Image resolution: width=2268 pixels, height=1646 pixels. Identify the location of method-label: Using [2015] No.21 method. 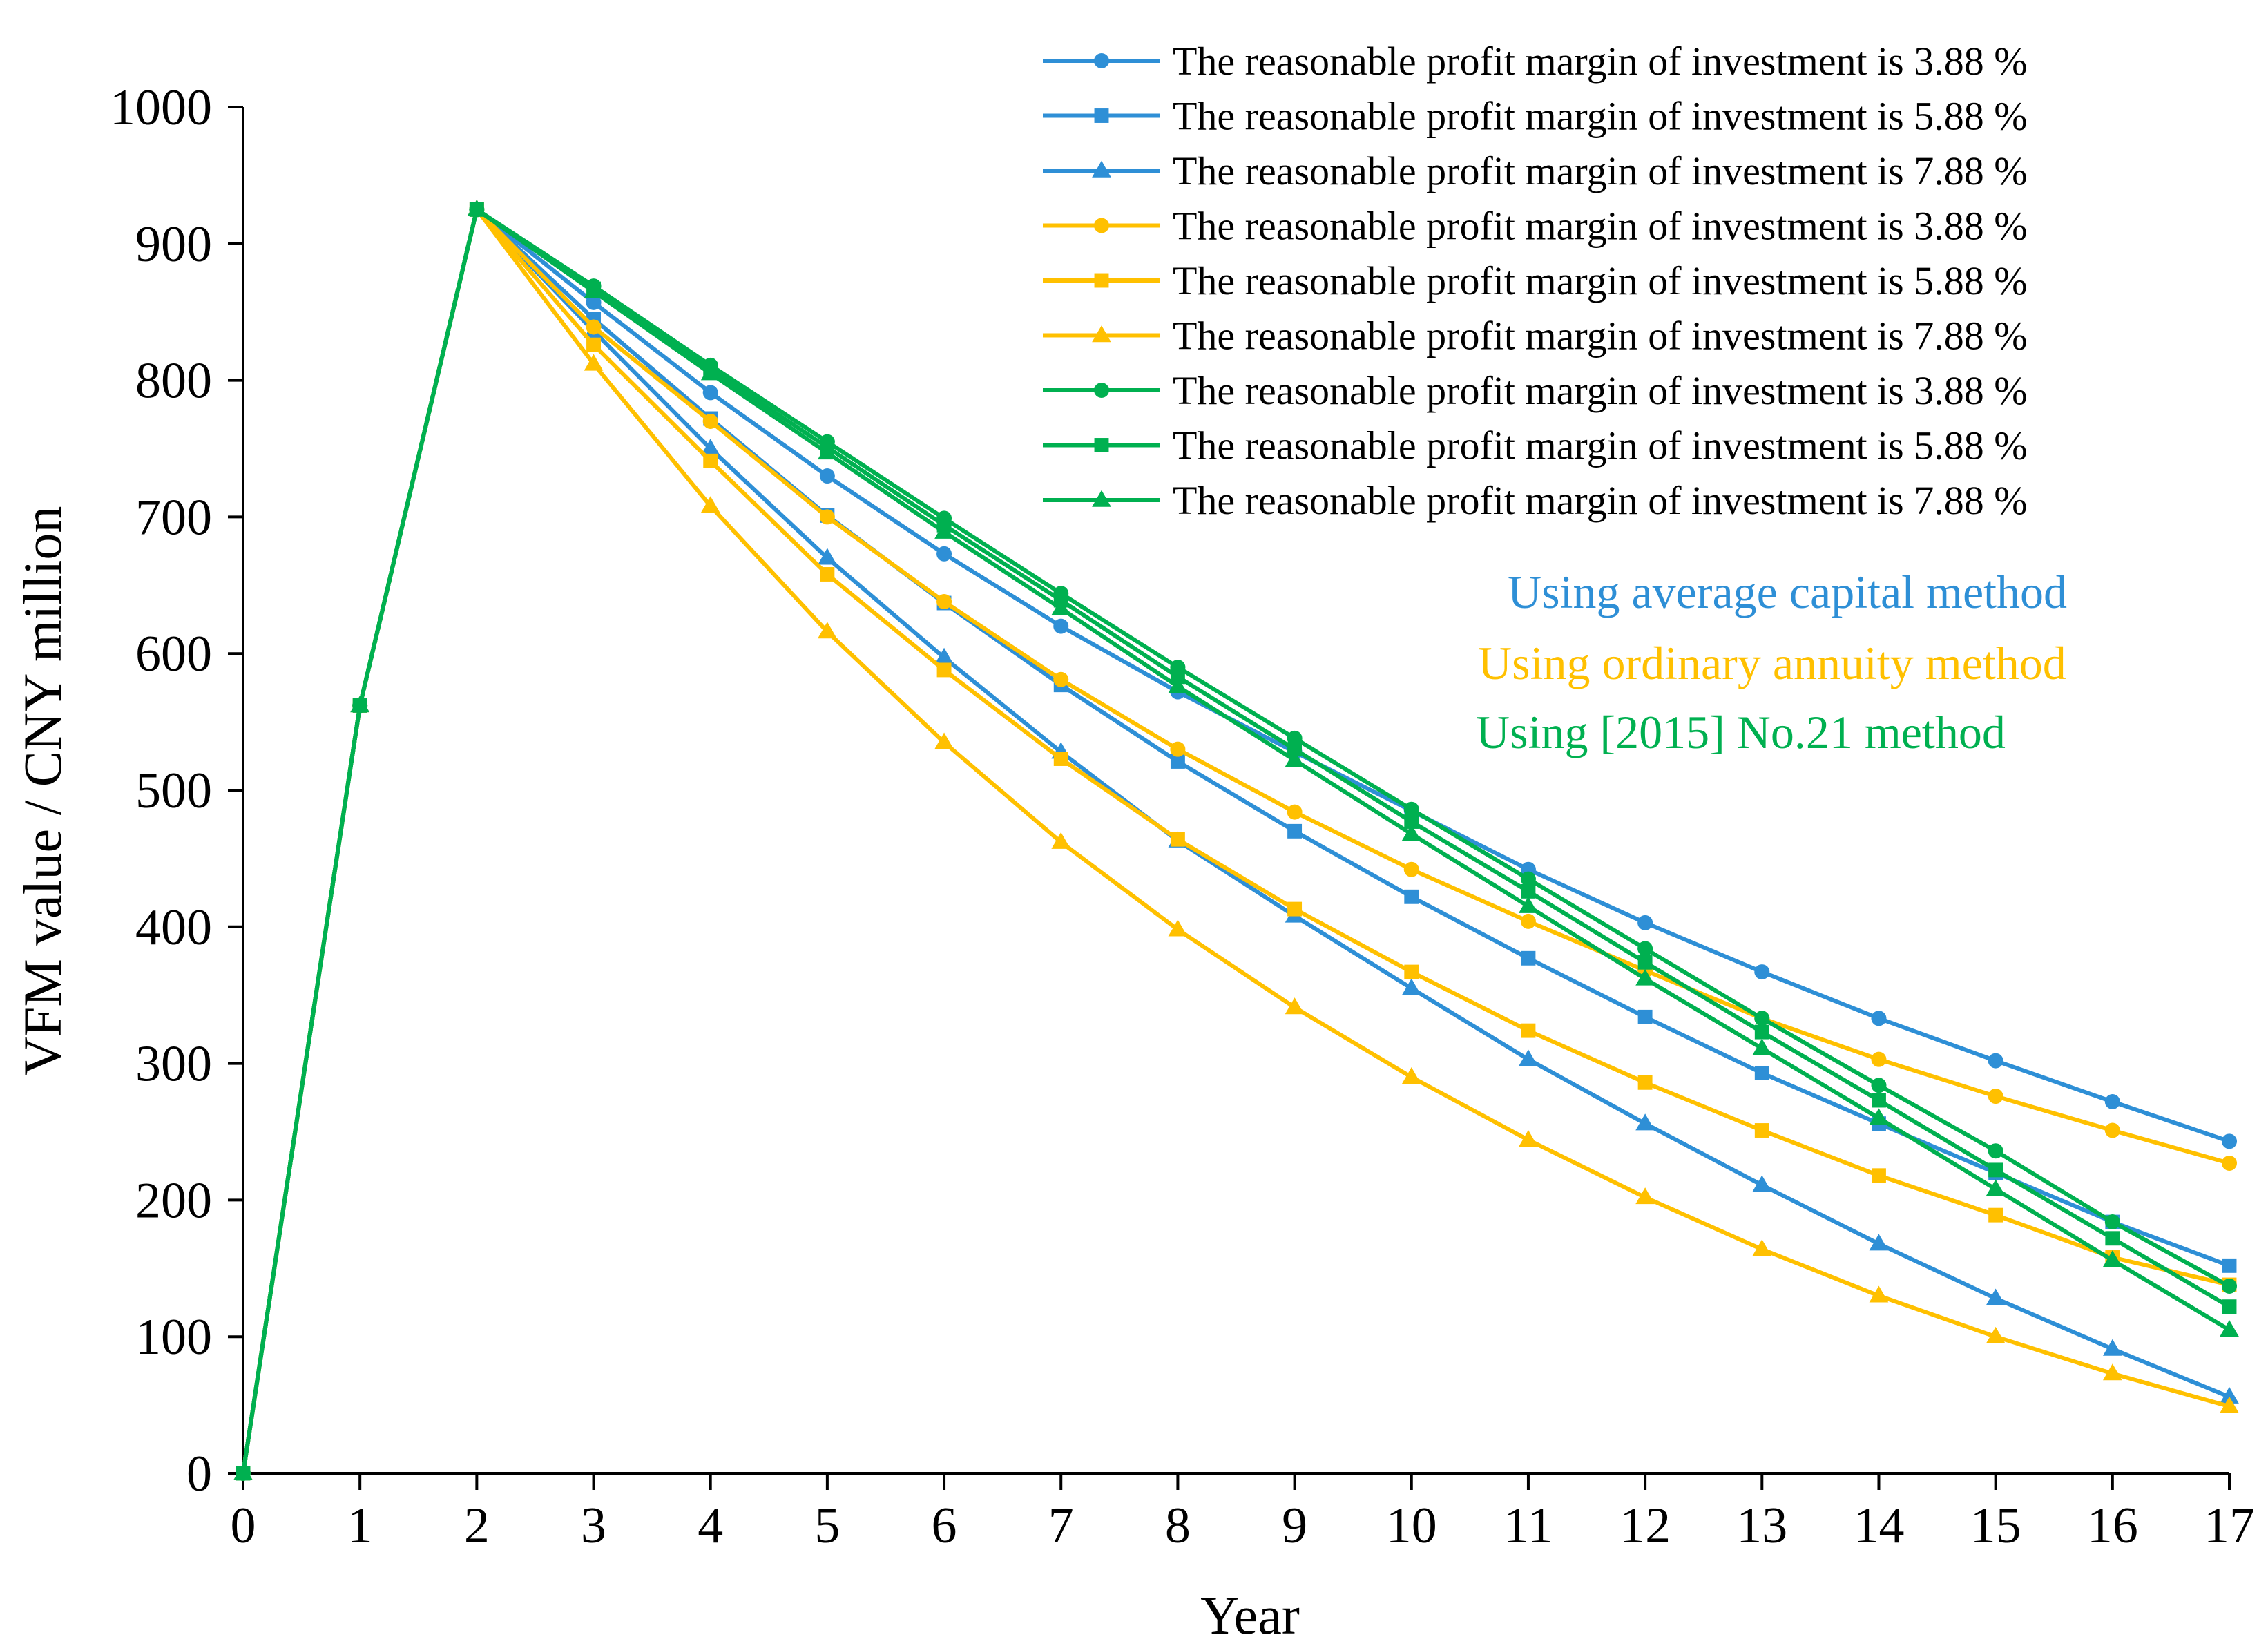
(1741, 732).